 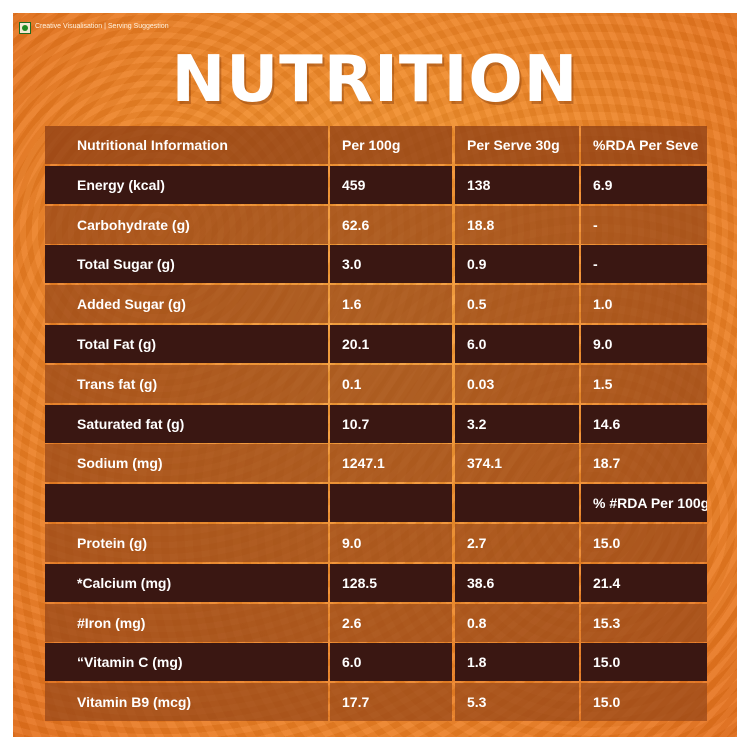 I want to click on nutrient-name: Carbohydrate (g), so click(x=186, y=224).